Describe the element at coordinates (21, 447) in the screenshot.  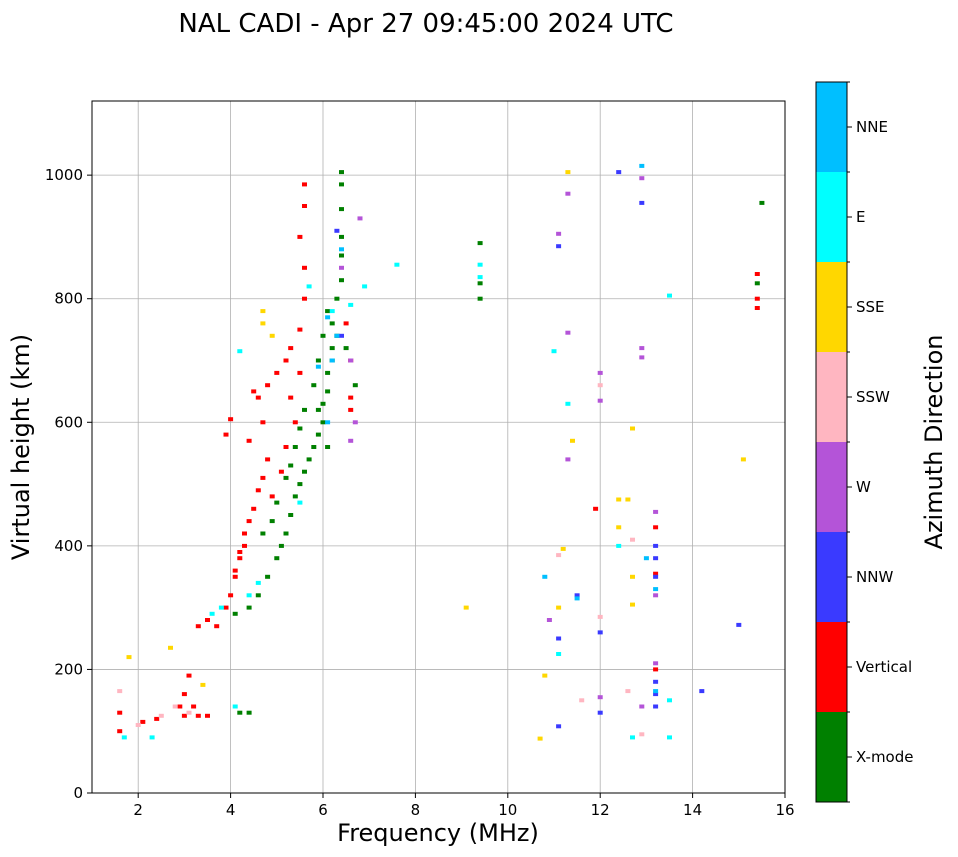
I see `y-axis-label: Virtual height (km)` at that location.